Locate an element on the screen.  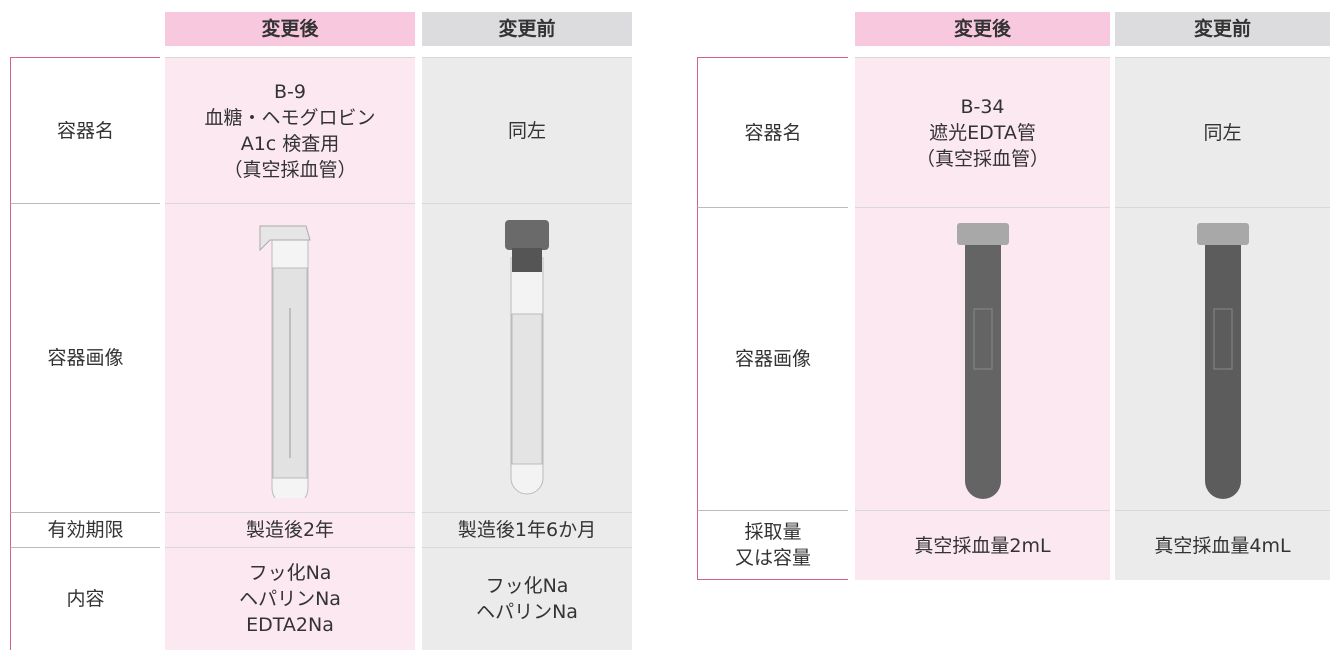
cell-text: 有効期限 is located at coordinates (85, 530).